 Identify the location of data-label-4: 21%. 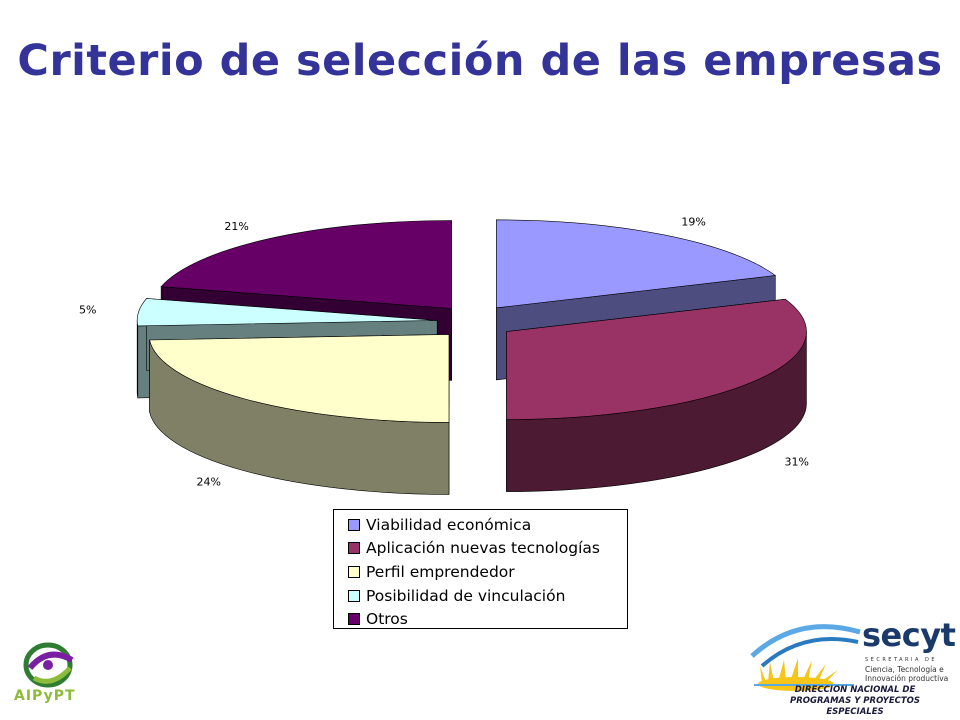
(236, 226).